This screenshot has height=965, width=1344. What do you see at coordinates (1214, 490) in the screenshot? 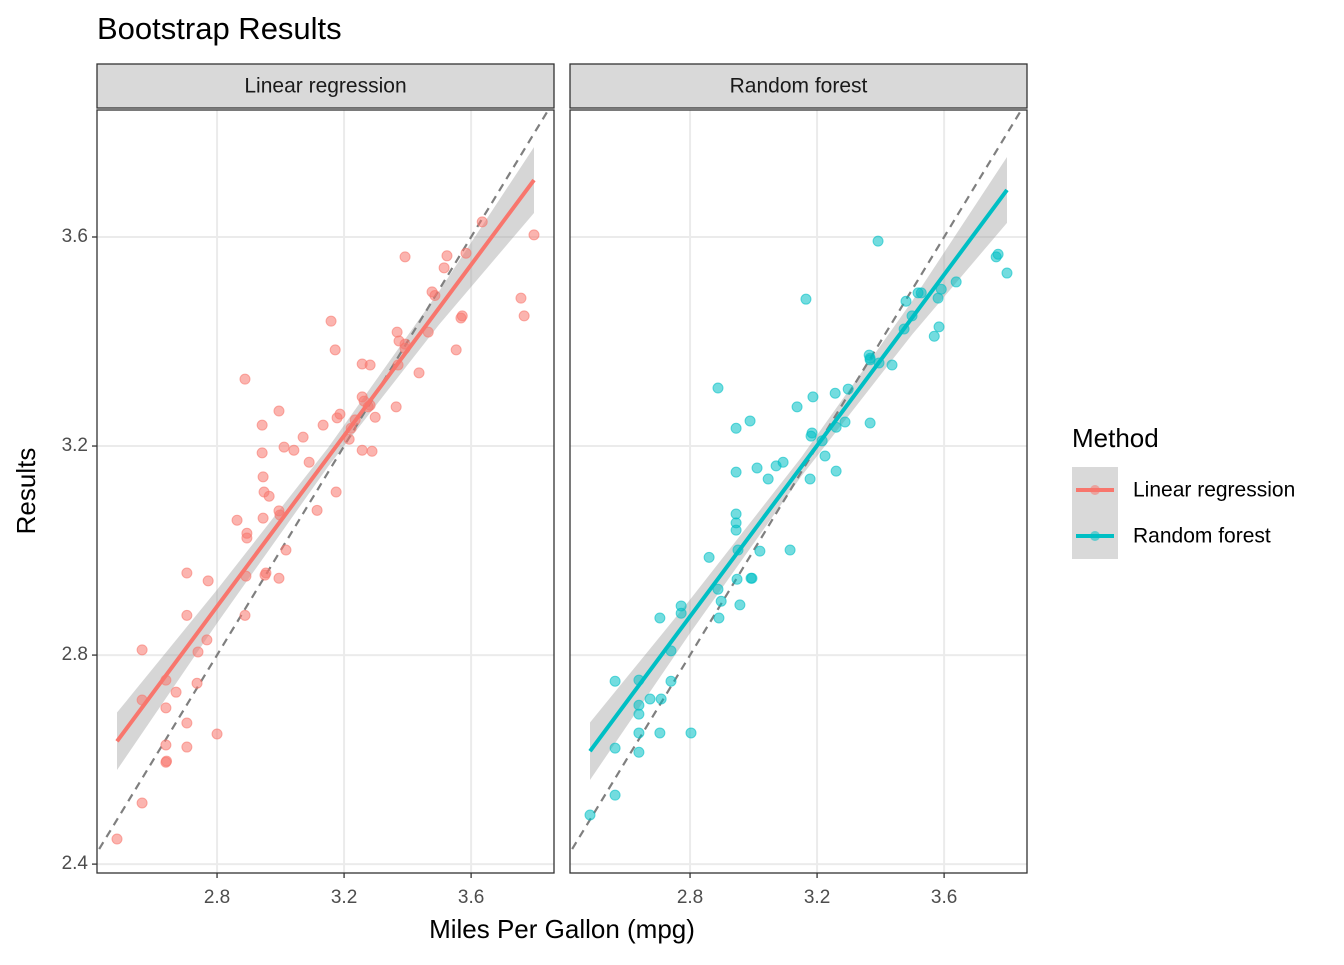
I see `legend-label: Linear regression` at bounding box center [1214, 490].